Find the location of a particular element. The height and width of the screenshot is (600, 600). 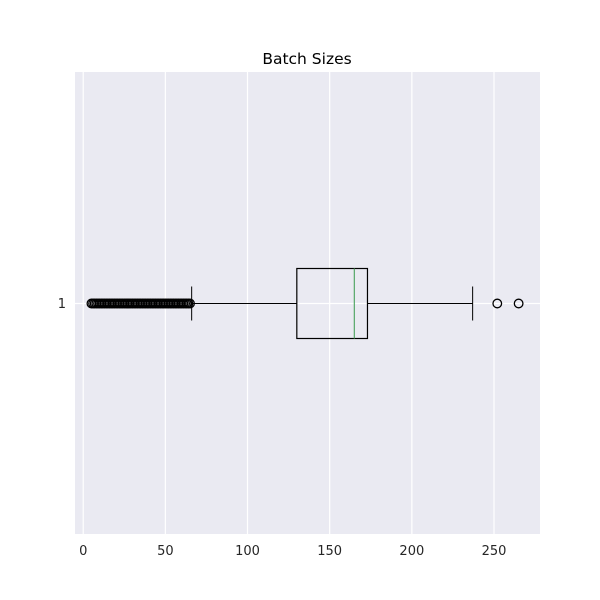

x-tick-label: 50 is located at coordinates (165, 551).